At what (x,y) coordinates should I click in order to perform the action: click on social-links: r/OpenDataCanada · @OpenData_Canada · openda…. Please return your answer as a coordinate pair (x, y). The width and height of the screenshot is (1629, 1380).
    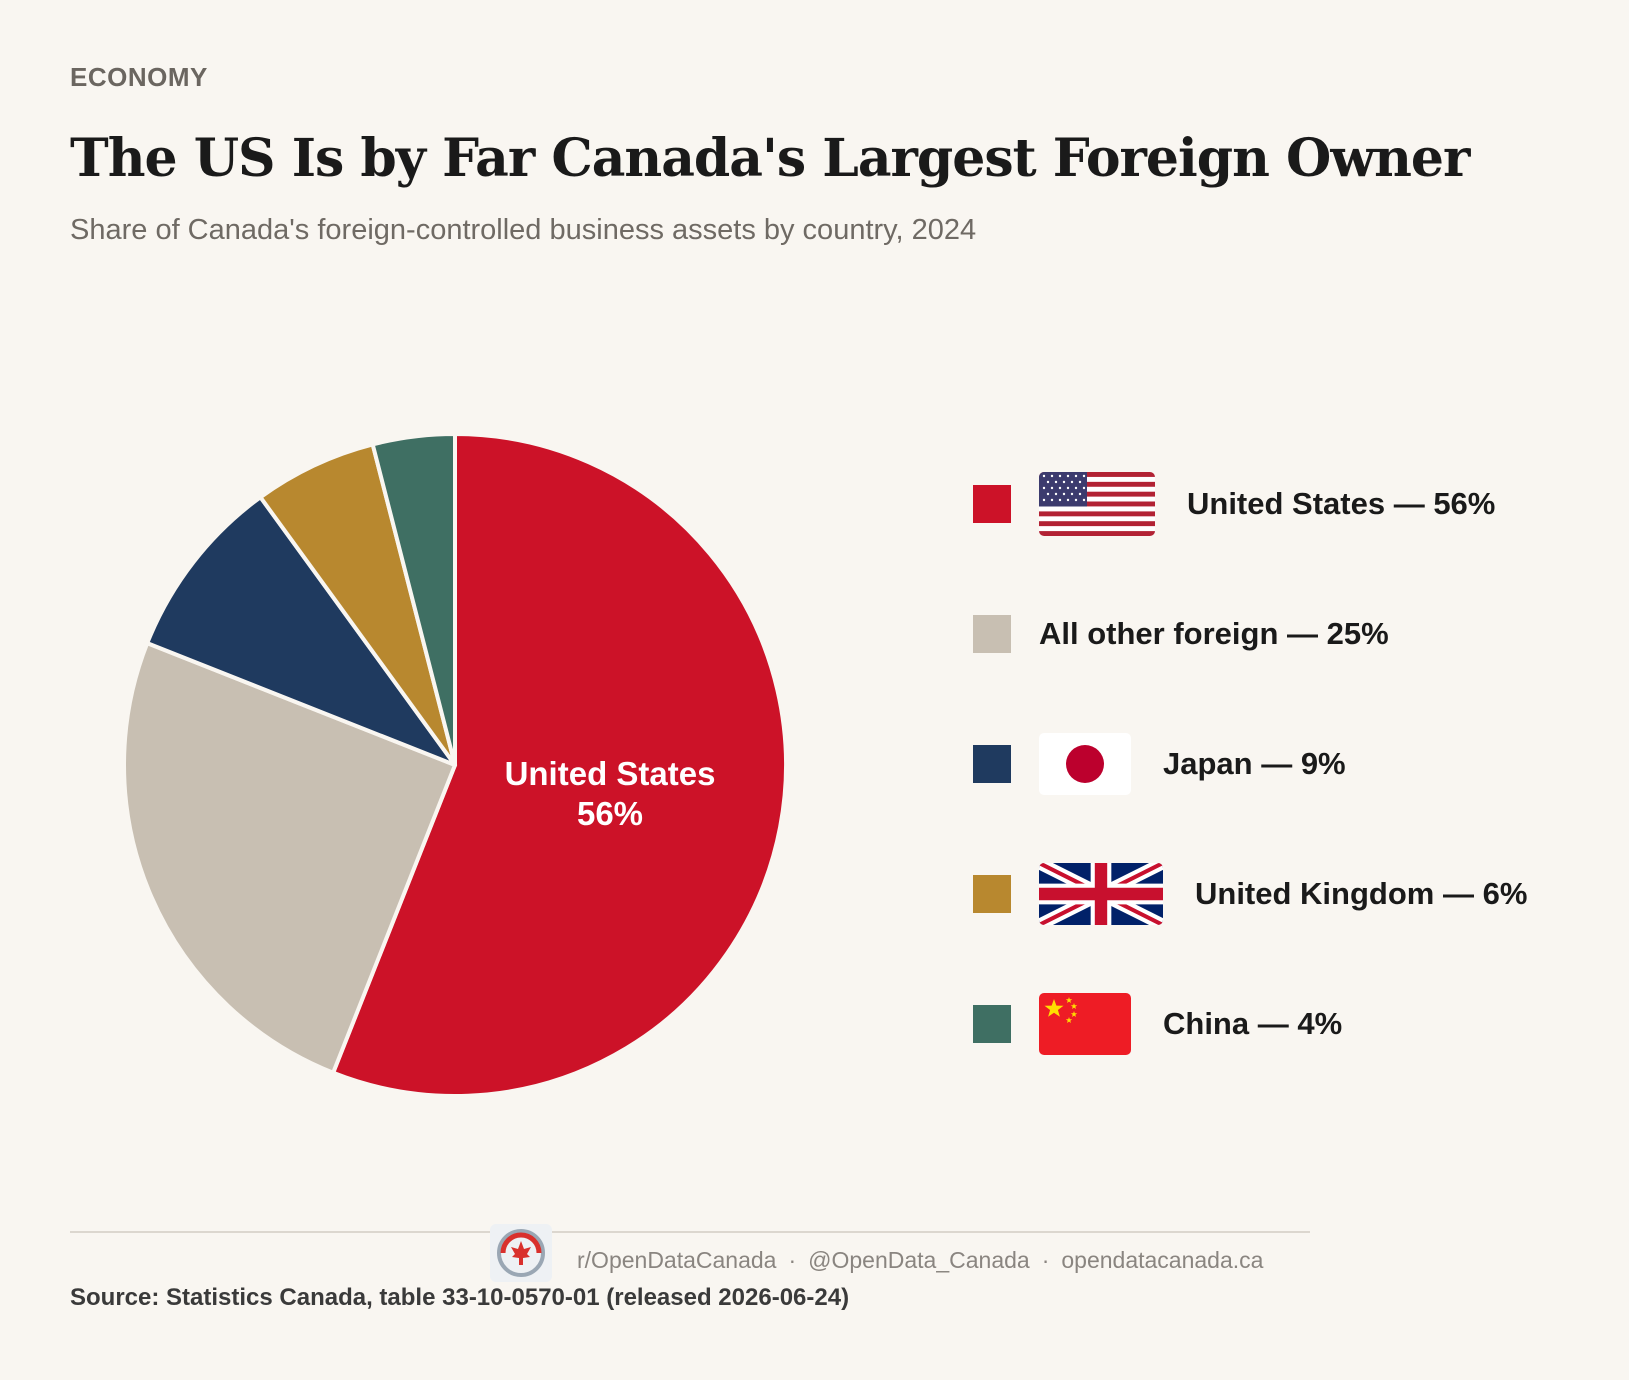
    Looking at the image, I should click on (920, 1260).